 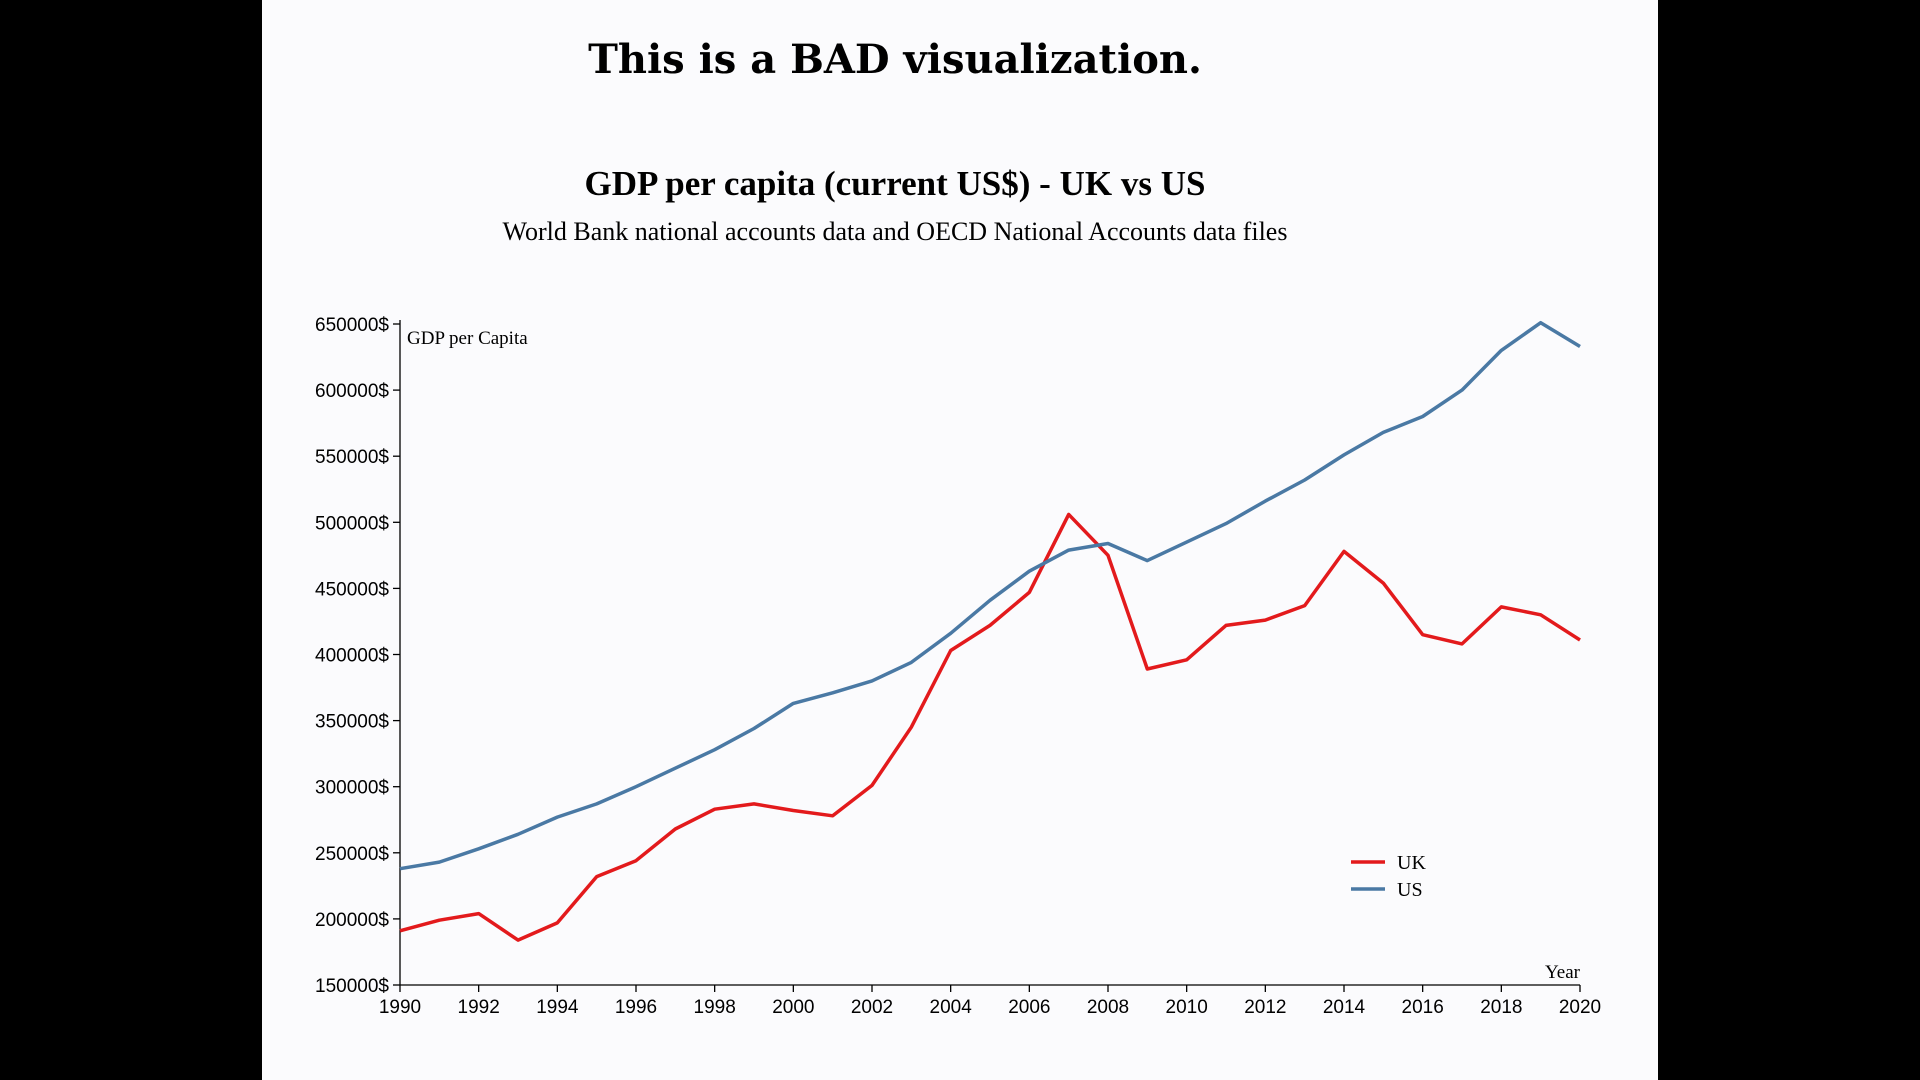 I want to click on x-axis-label: Year, so click(x=1563, y=972).